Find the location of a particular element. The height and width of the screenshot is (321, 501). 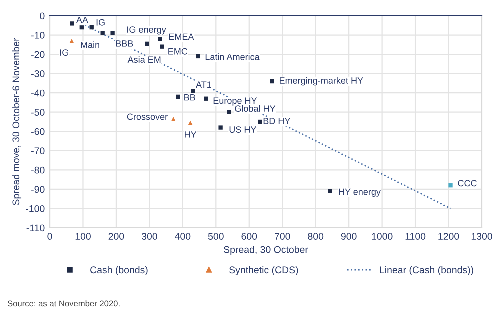

annotation: Emerging-market HY is located at coordinates (322, 81).